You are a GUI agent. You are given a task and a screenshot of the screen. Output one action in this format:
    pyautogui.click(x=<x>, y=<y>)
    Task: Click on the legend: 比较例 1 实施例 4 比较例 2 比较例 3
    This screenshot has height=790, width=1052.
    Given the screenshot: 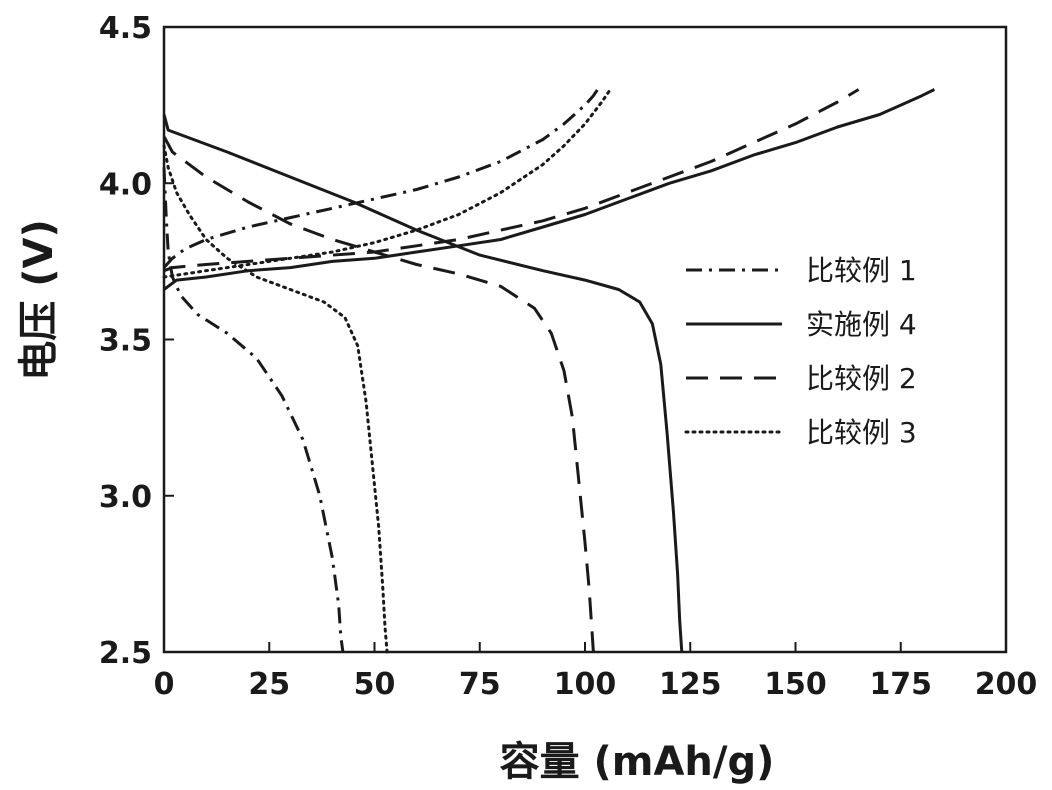 What is the action you would take?
    pyautogui.click(x=800, y=351)
    